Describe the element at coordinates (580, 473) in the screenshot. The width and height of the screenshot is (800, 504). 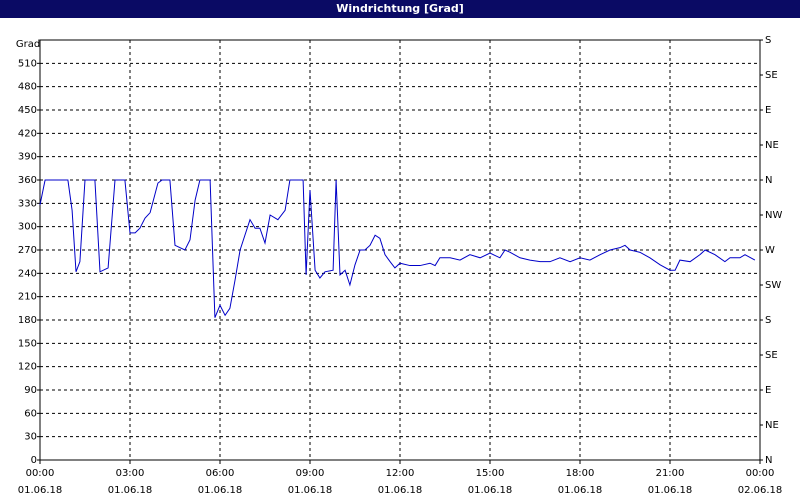
I see `x-tick-label: 18:00` at that location.